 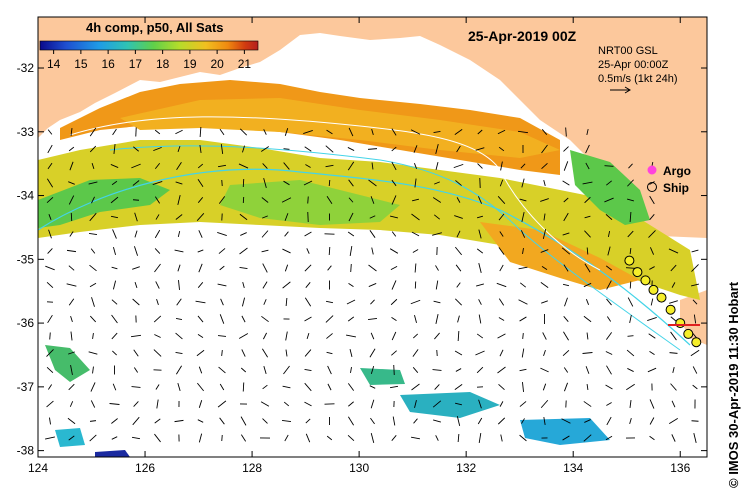 What do you see at coordinates (136, 64) in the screenshot?
I see `colorbar-tick-label: 17` at bounding box center [136, 64].